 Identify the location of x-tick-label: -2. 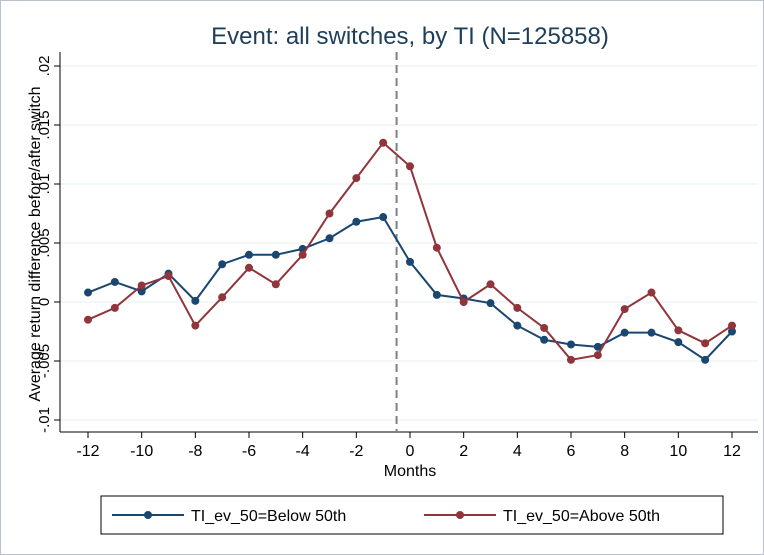
(356, 451).